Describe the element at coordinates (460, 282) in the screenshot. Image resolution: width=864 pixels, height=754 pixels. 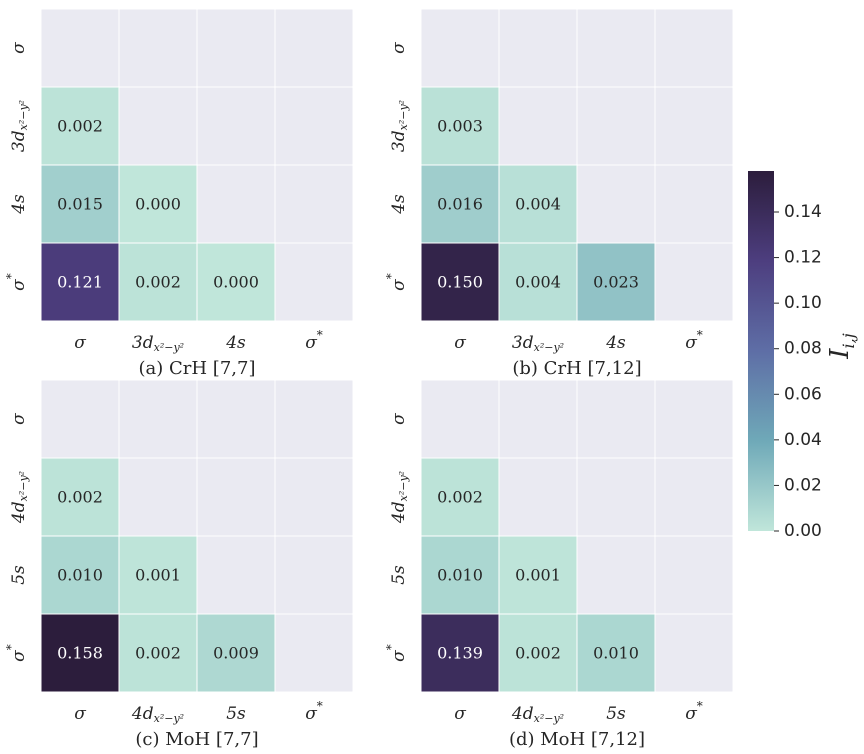
I see `cell-value-label: 0.150` at that location.